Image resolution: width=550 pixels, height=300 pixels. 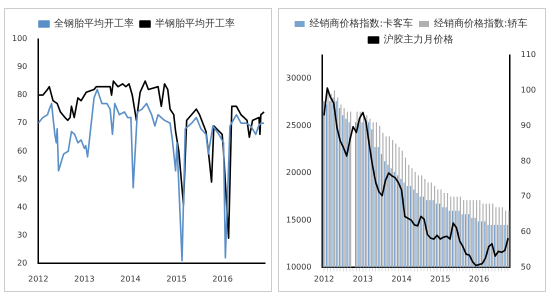 I want to click on legend-label: 沪胶主力月价格, so click(x=419, y=40).